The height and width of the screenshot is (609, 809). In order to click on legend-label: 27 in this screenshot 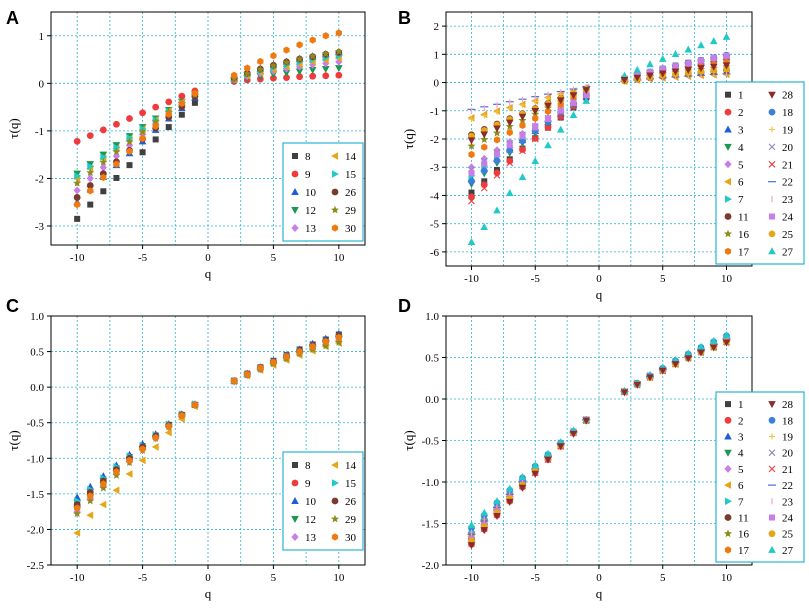, I will do `click(788, 551)`.